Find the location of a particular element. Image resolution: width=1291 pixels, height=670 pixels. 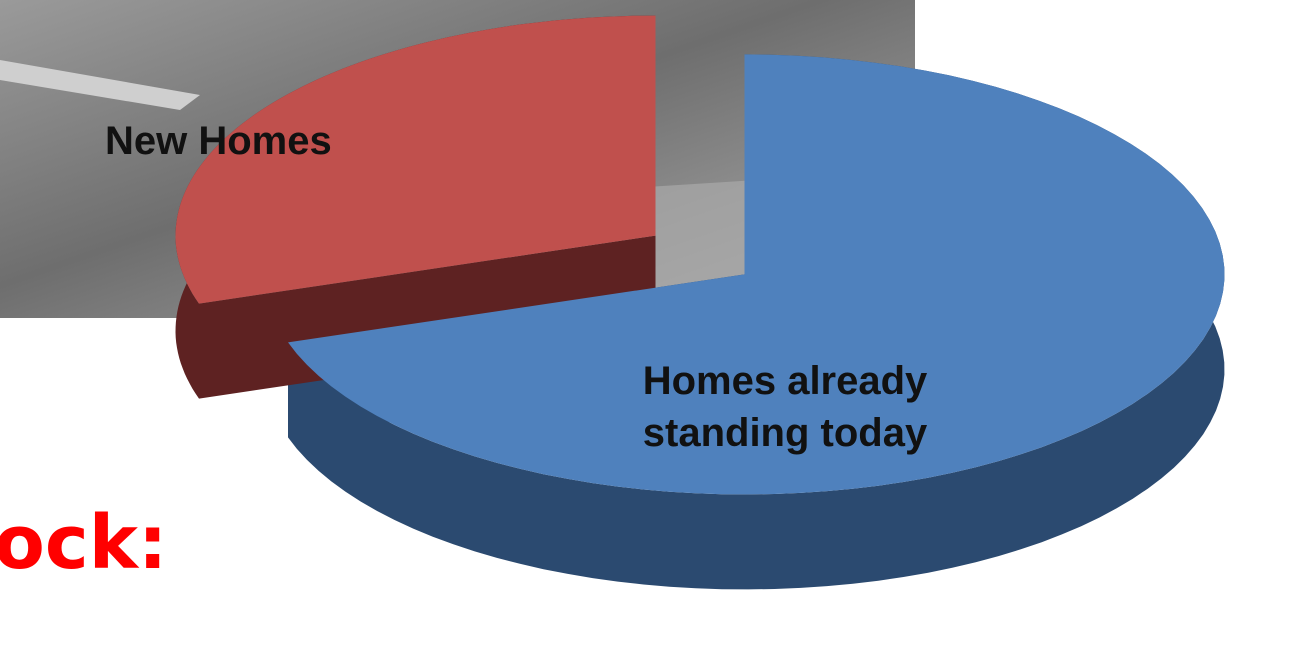

slide-text: ock: is located at coordinates (84, 543).